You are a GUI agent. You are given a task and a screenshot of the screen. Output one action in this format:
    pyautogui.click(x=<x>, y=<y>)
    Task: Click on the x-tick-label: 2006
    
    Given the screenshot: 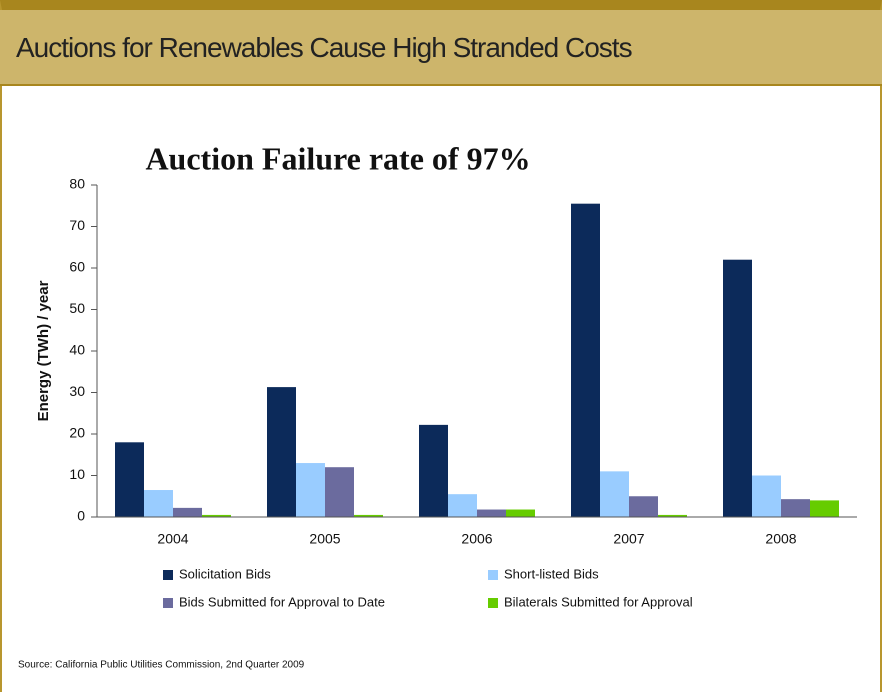 What is the action you would take?
    pyautogui.click(x=476, y=539)
    